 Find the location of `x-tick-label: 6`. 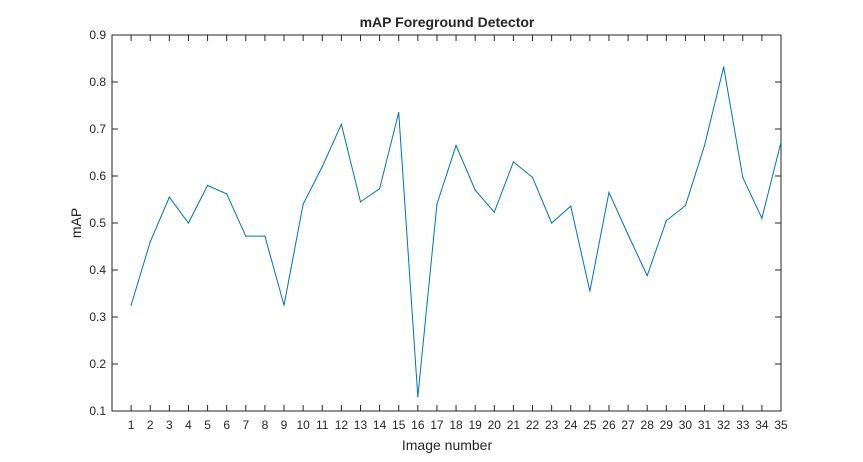

x-tick-label: 6 is located at coordinates (226, 425).